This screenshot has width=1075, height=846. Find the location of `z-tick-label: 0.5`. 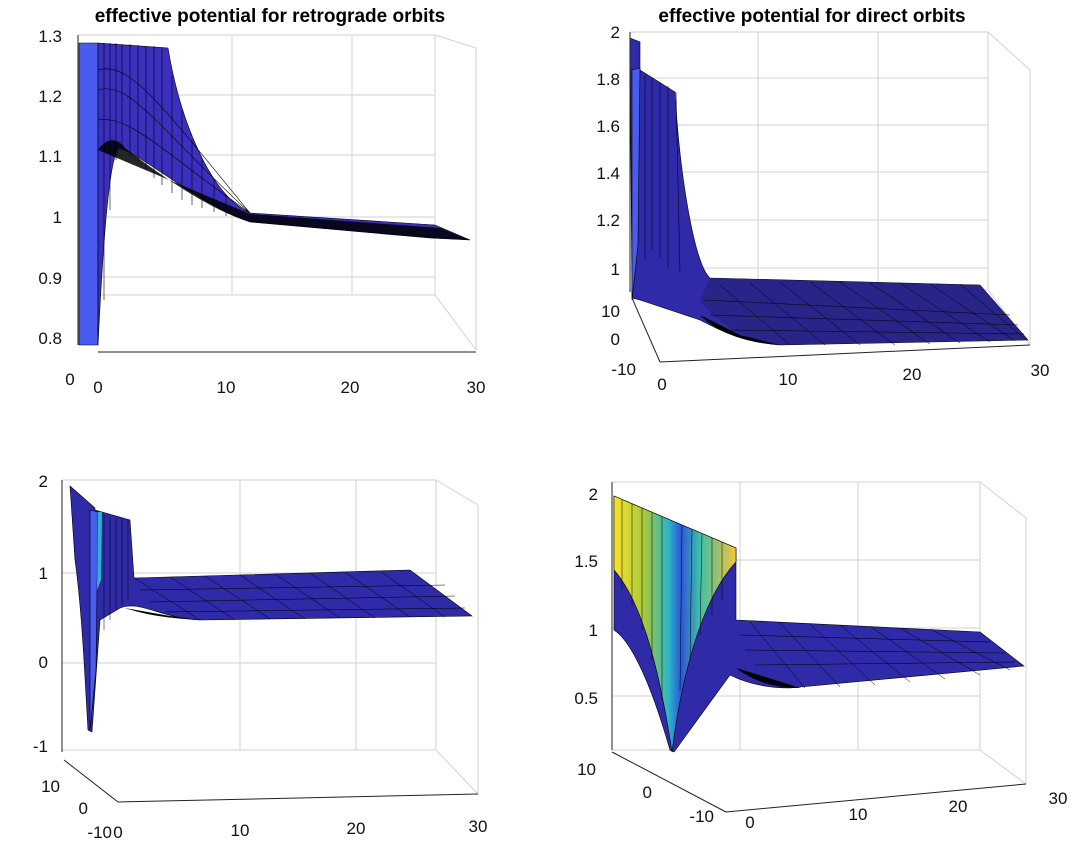

z-tick-label: 0.5 is located at coordinates (586, 698).